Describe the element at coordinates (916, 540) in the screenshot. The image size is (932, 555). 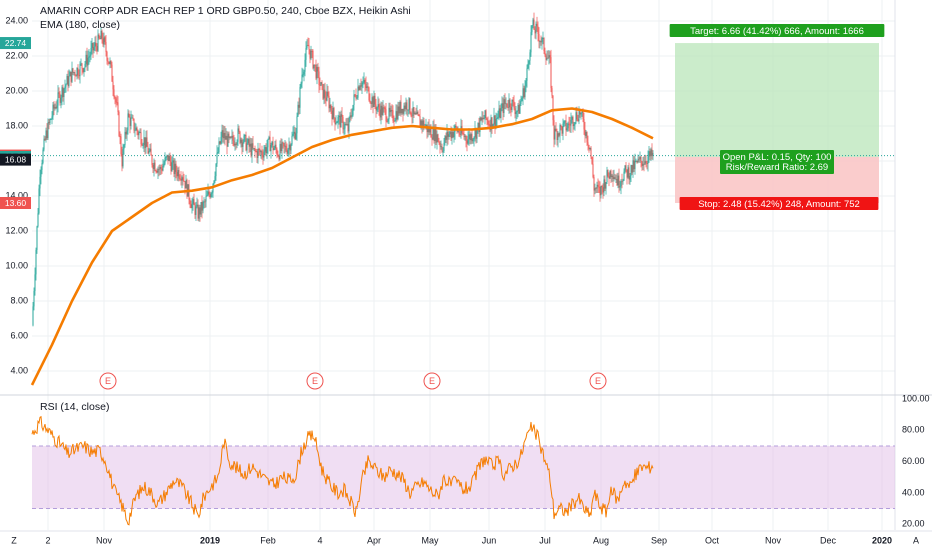
I see `auto-scale-icon: A` at that location.